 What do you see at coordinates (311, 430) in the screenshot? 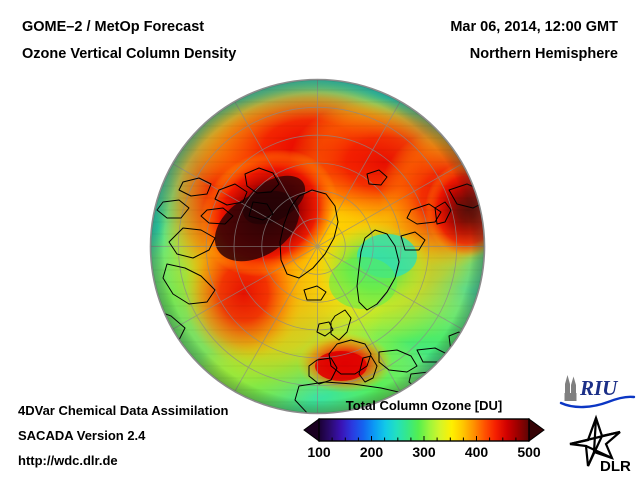
I see `colorbar-extend-low` at bounding box center [311, 430].